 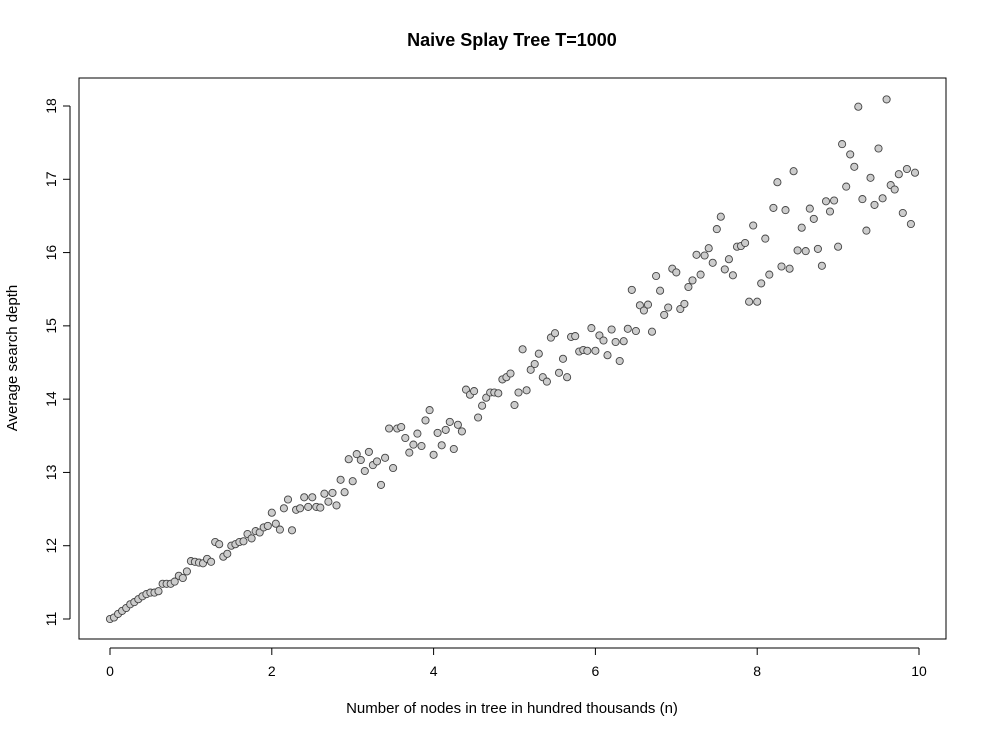 I want to click on y-tick-label: 14, so click(x=51, y=399).